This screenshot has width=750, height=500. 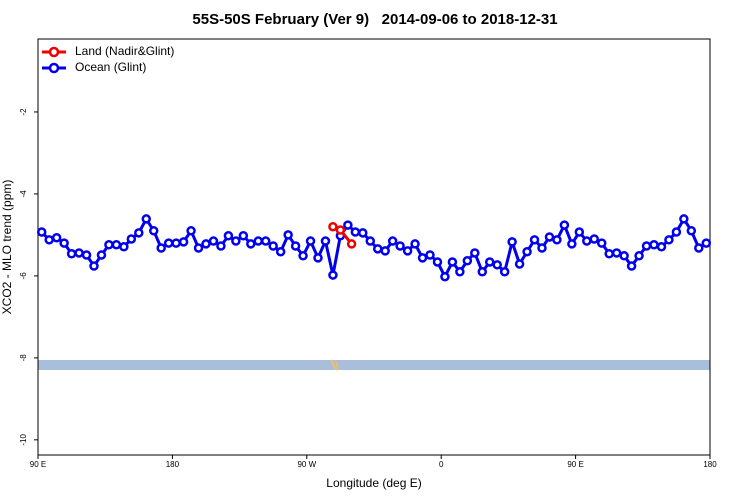 I want to click on surface-detail, so click(x=334, y=365).